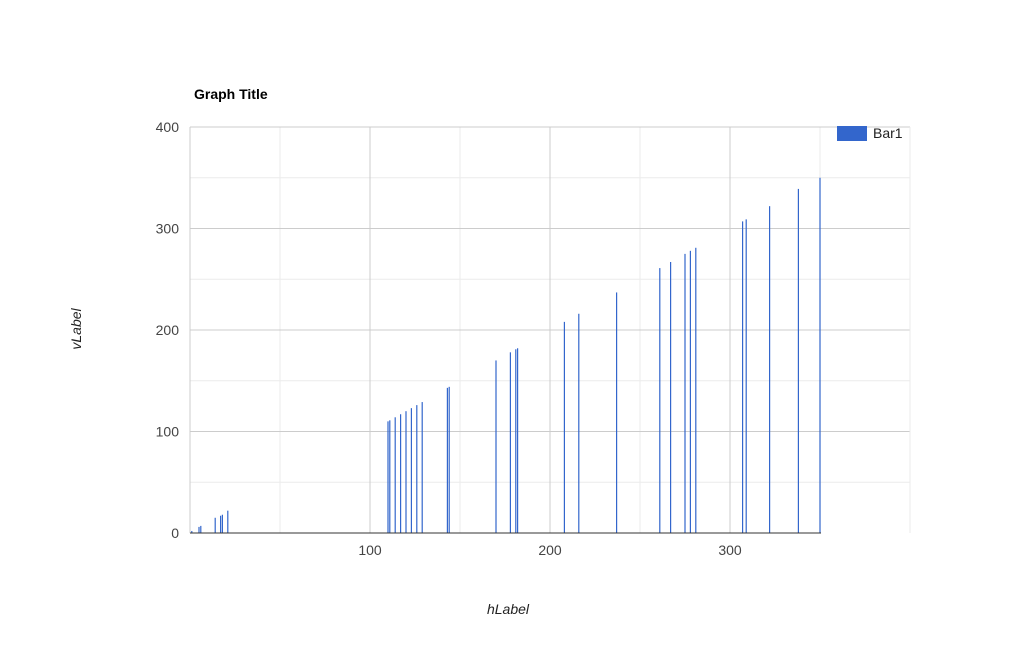 This screenshot has height=660, width=1016. What do you see at coordinates (231, 94) in the screenshot?
I see `chart-title: Graph Title` at bounding box center [231, 94].